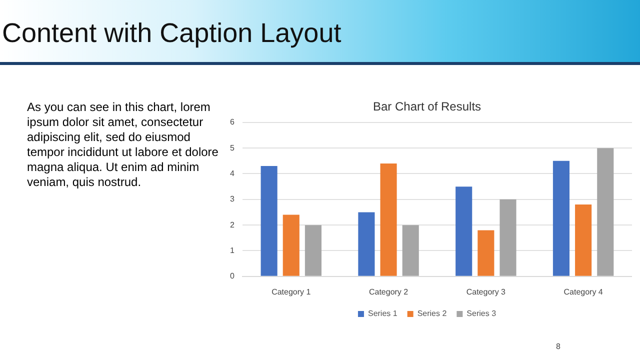  I want to click on legend-label: Series 3, so click(481, 313).